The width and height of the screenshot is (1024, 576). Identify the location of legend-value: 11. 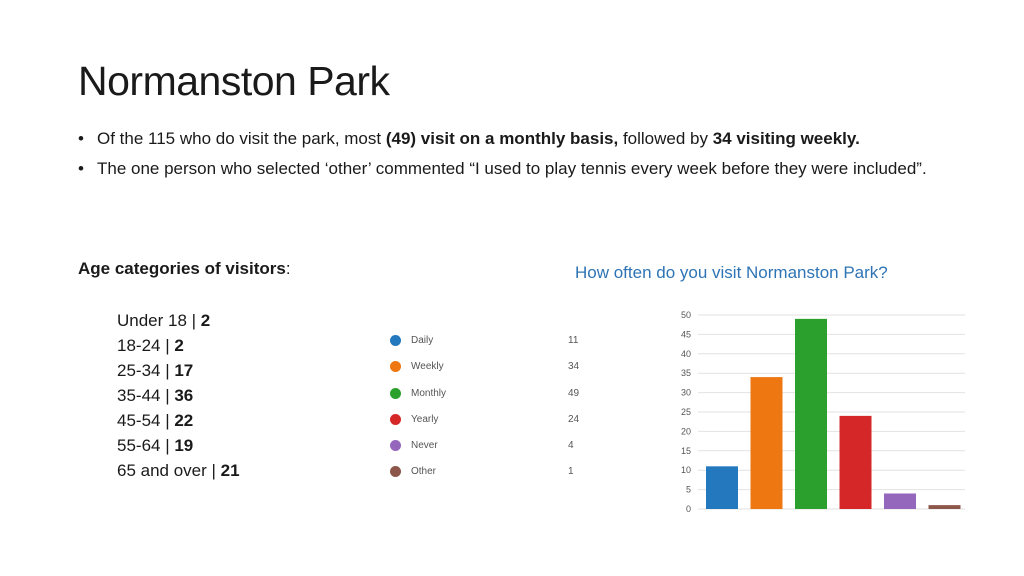
(573, 340).